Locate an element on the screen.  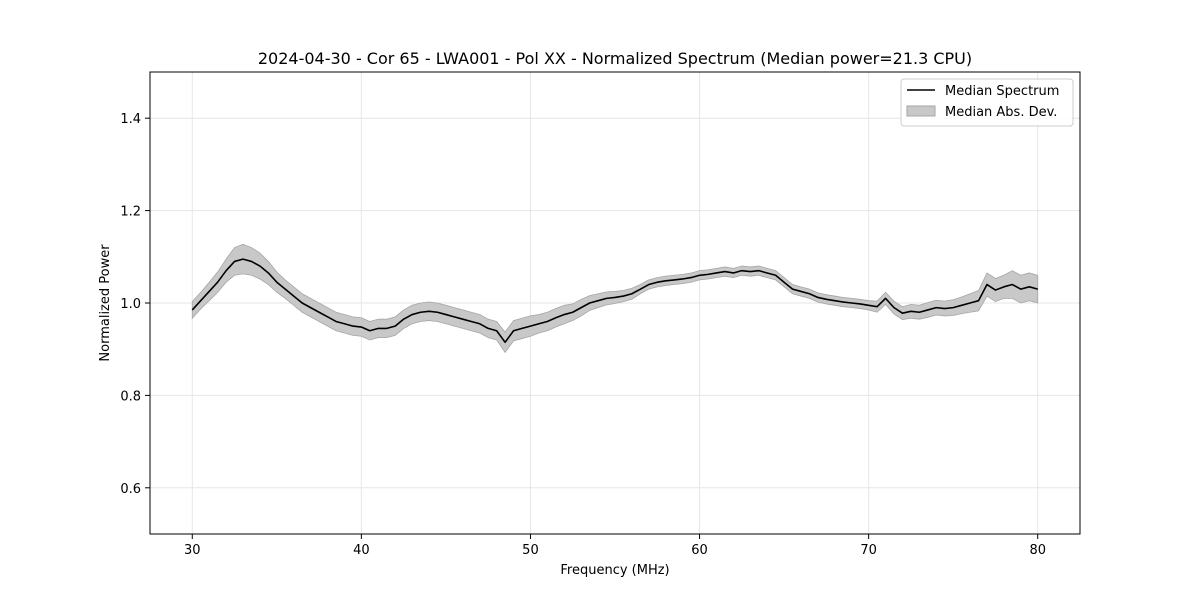
y-tick-label: 1.0 is located at coordinates (130, 304).